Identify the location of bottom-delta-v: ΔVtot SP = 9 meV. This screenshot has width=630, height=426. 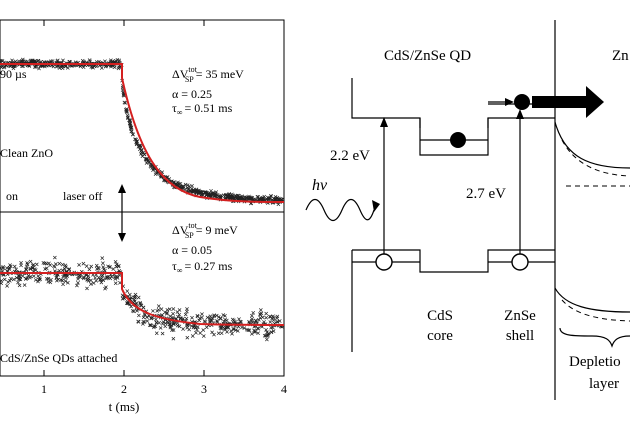
(205, 230).